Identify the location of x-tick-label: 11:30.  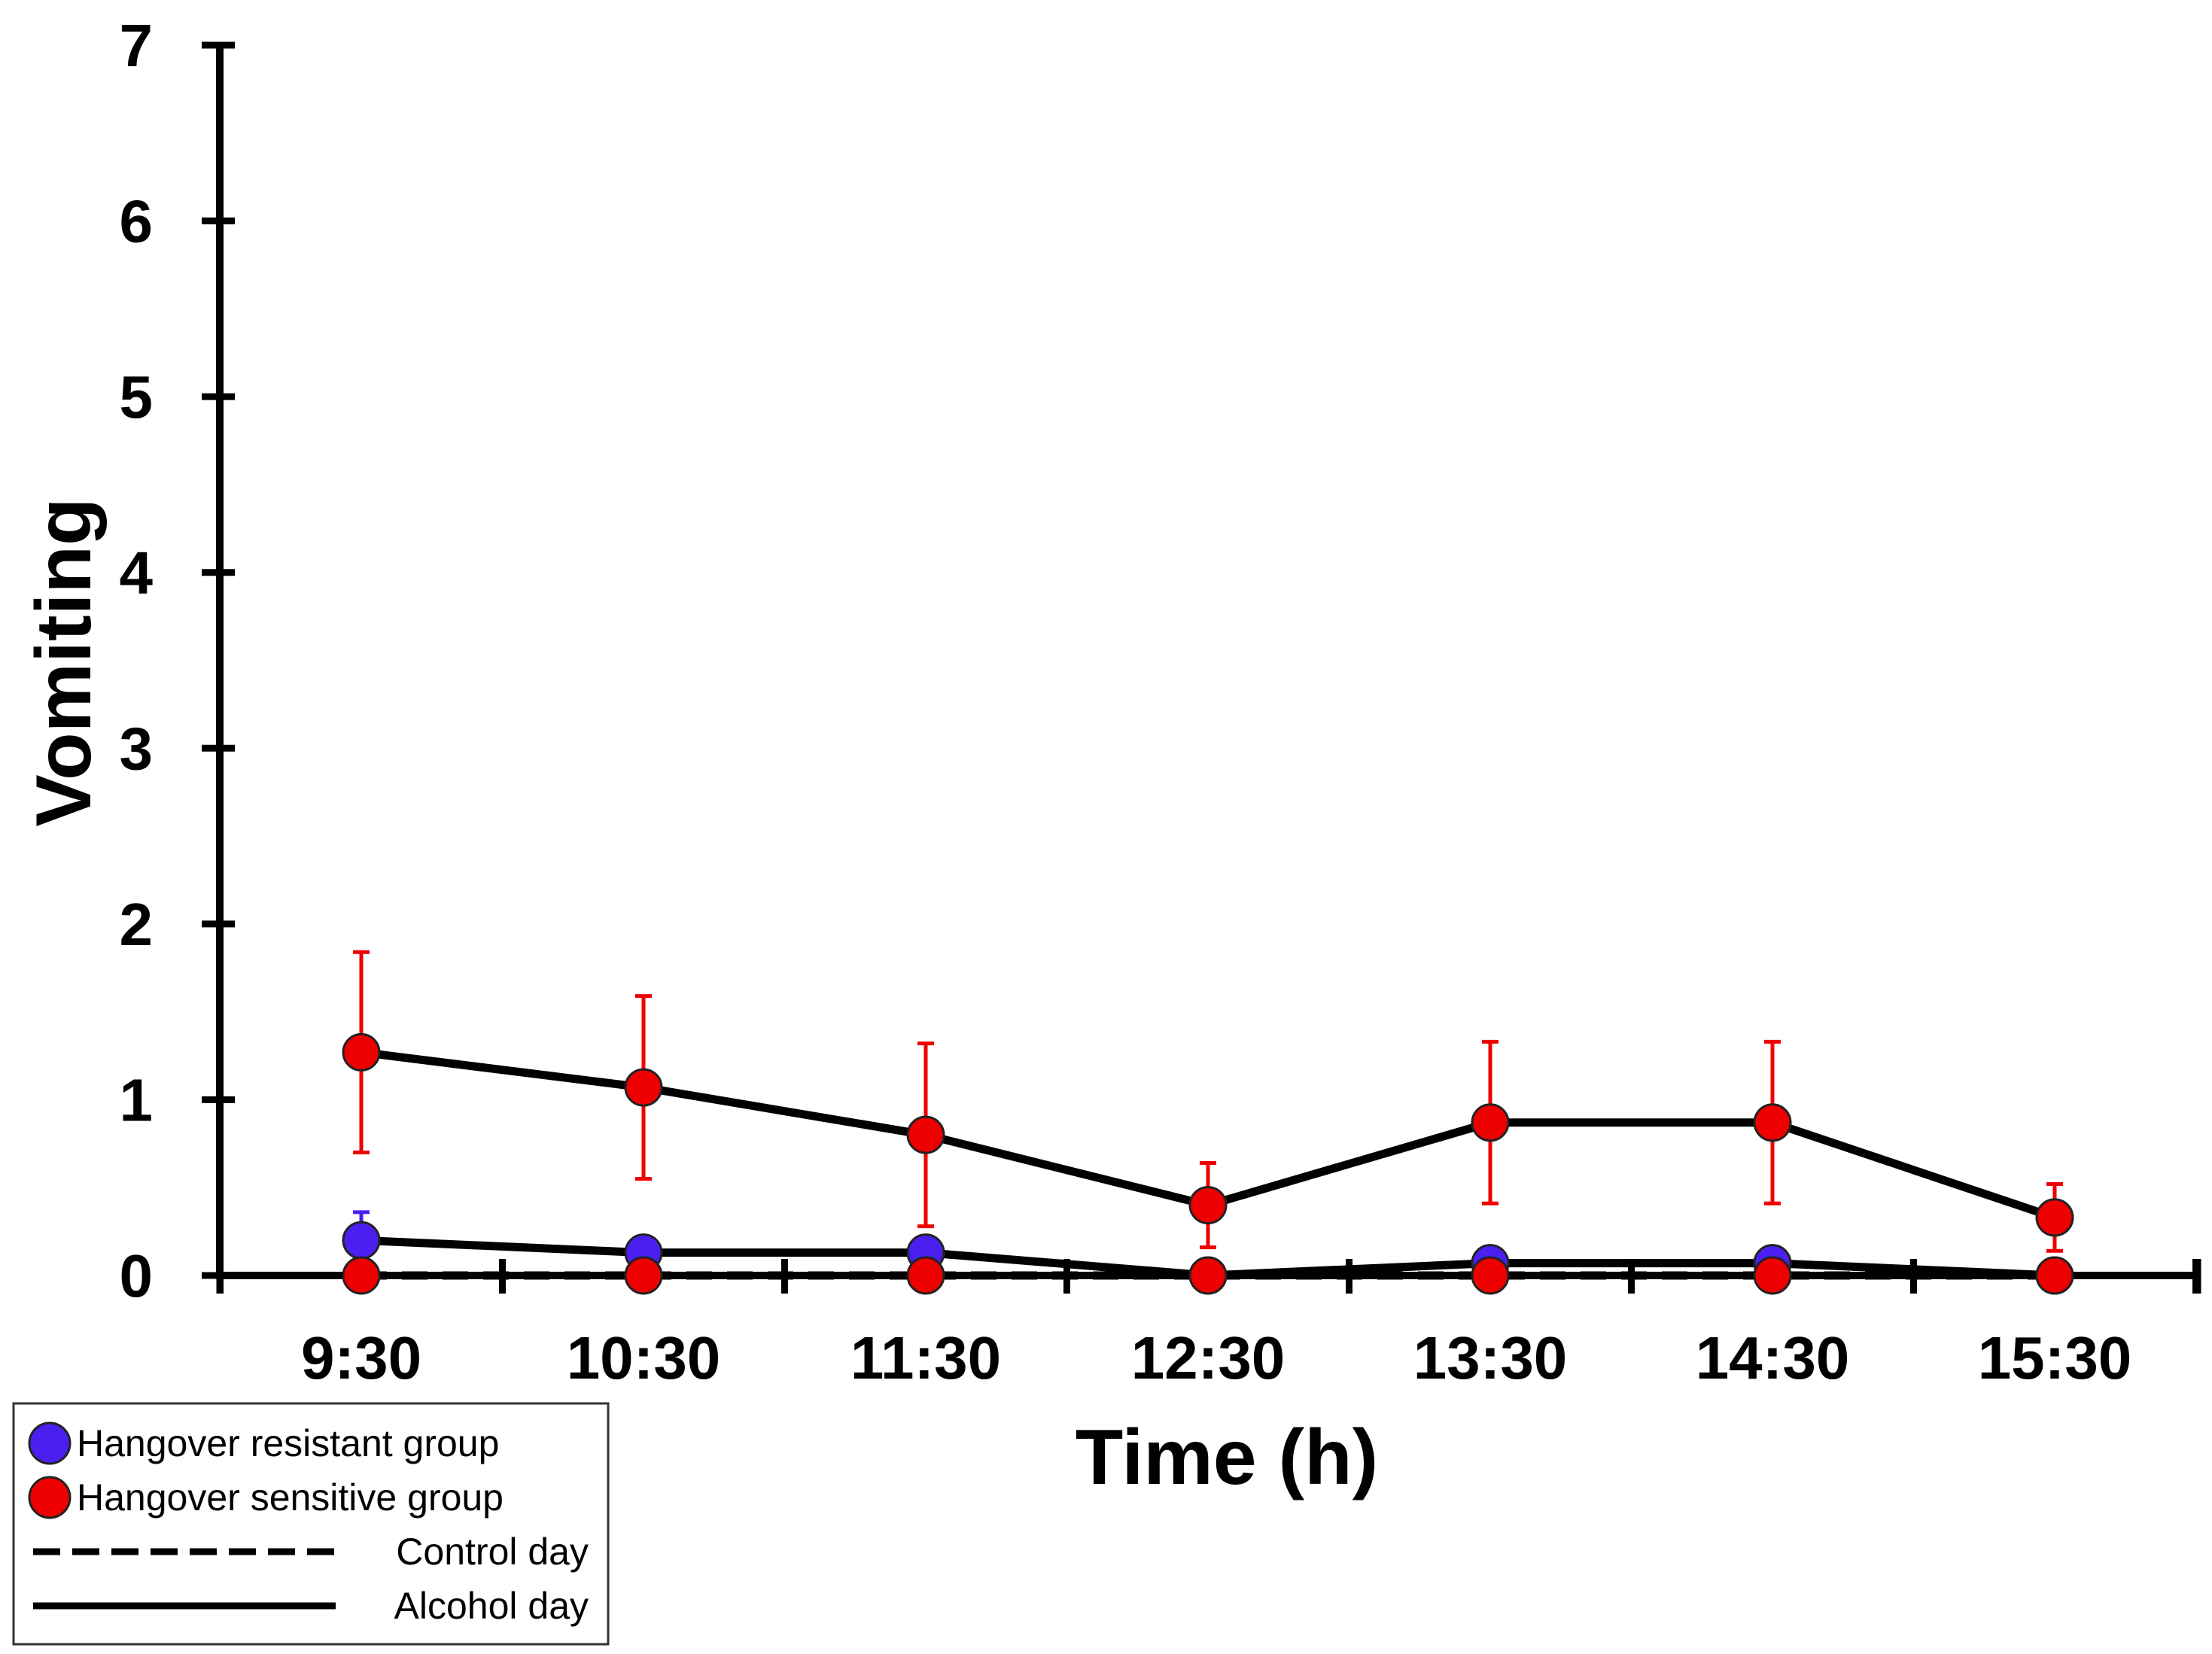
(925, 1357).